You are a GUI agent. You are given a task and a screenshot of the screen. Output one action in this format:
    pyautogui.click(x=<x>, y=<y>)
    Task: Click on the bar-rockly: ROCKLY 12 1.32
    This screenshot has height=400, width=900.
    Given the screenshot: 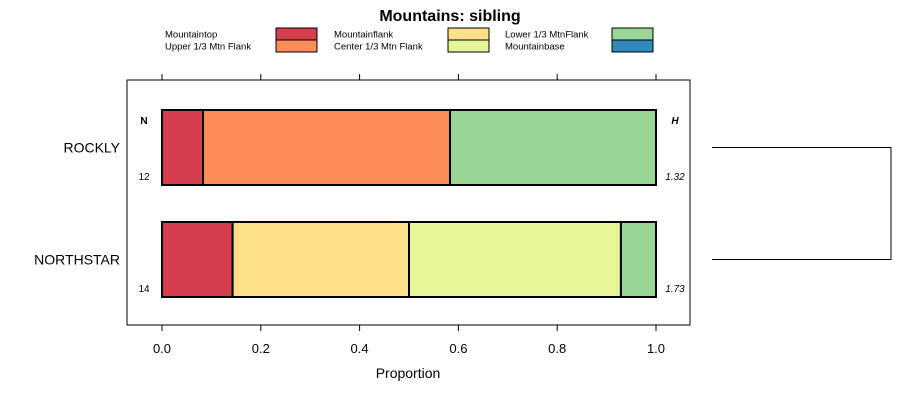 What is the action you would take?
    pyautogui.click(x=374, y=147)
    